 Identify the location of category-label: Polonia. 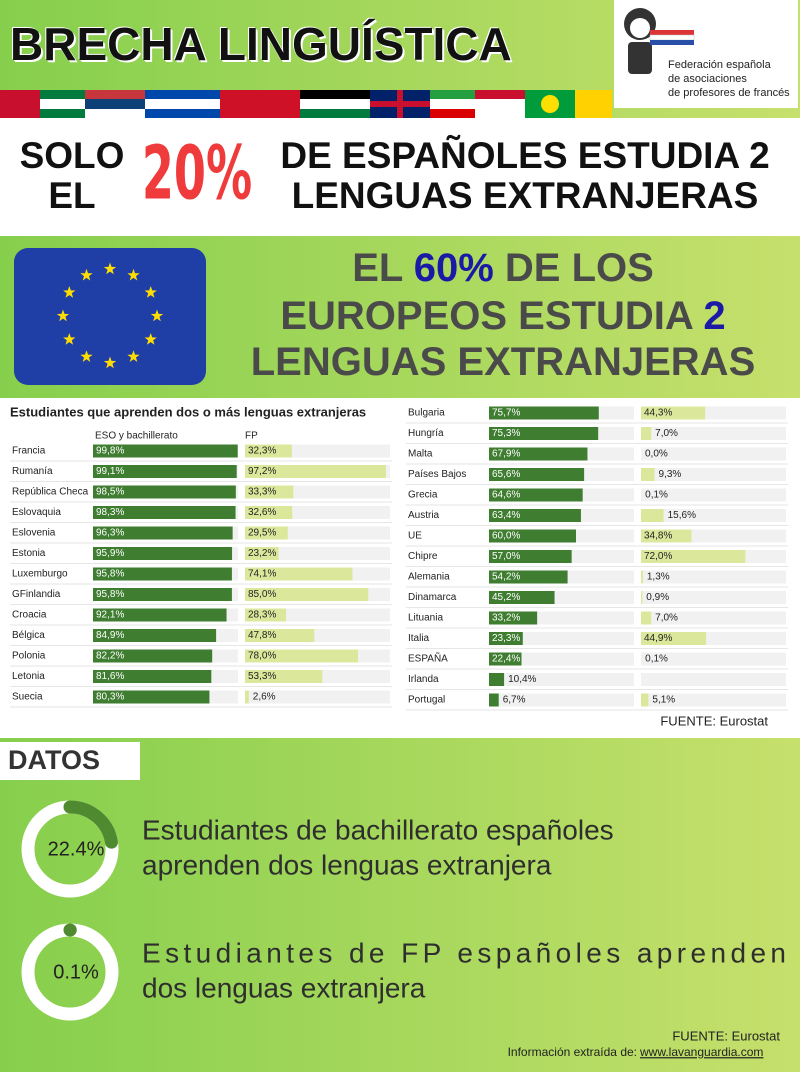
(29, 656).